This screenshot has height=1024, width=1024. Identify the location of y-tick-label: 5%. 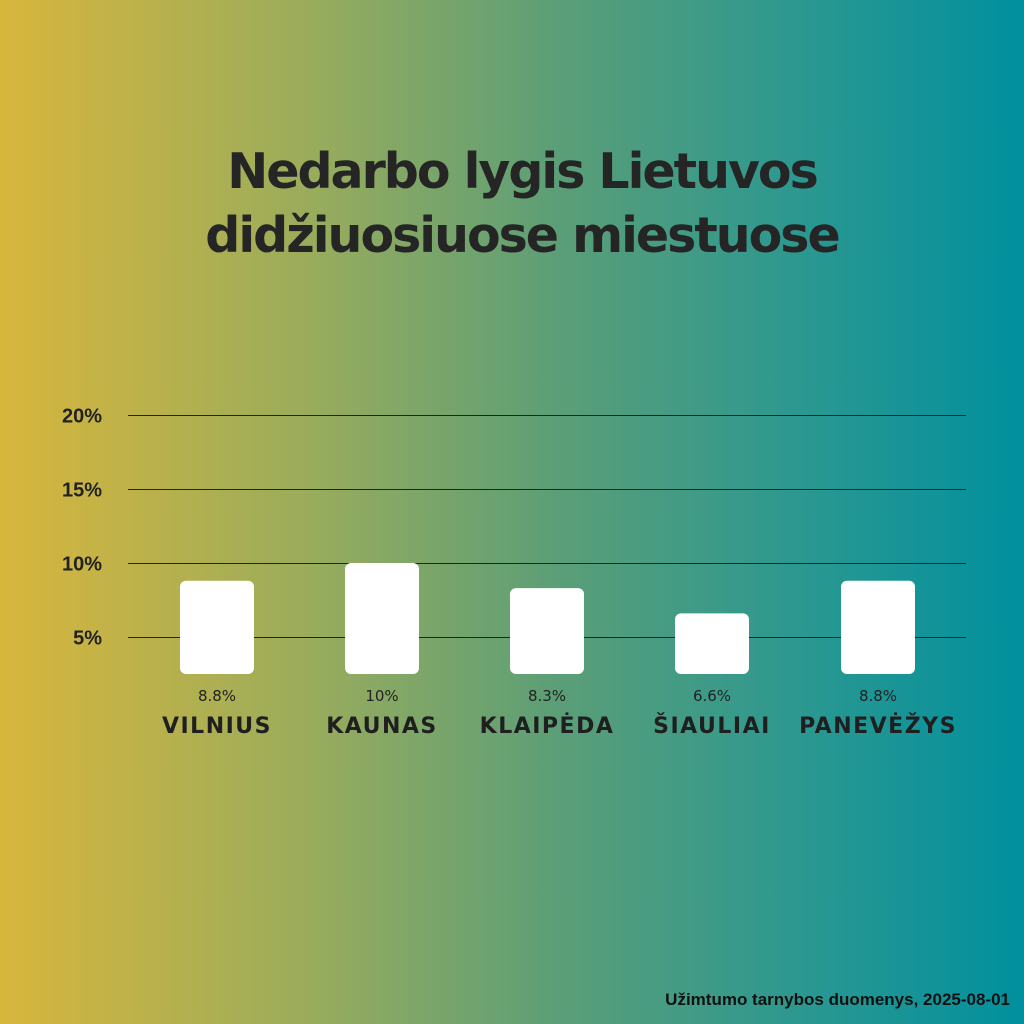
(87, 639).